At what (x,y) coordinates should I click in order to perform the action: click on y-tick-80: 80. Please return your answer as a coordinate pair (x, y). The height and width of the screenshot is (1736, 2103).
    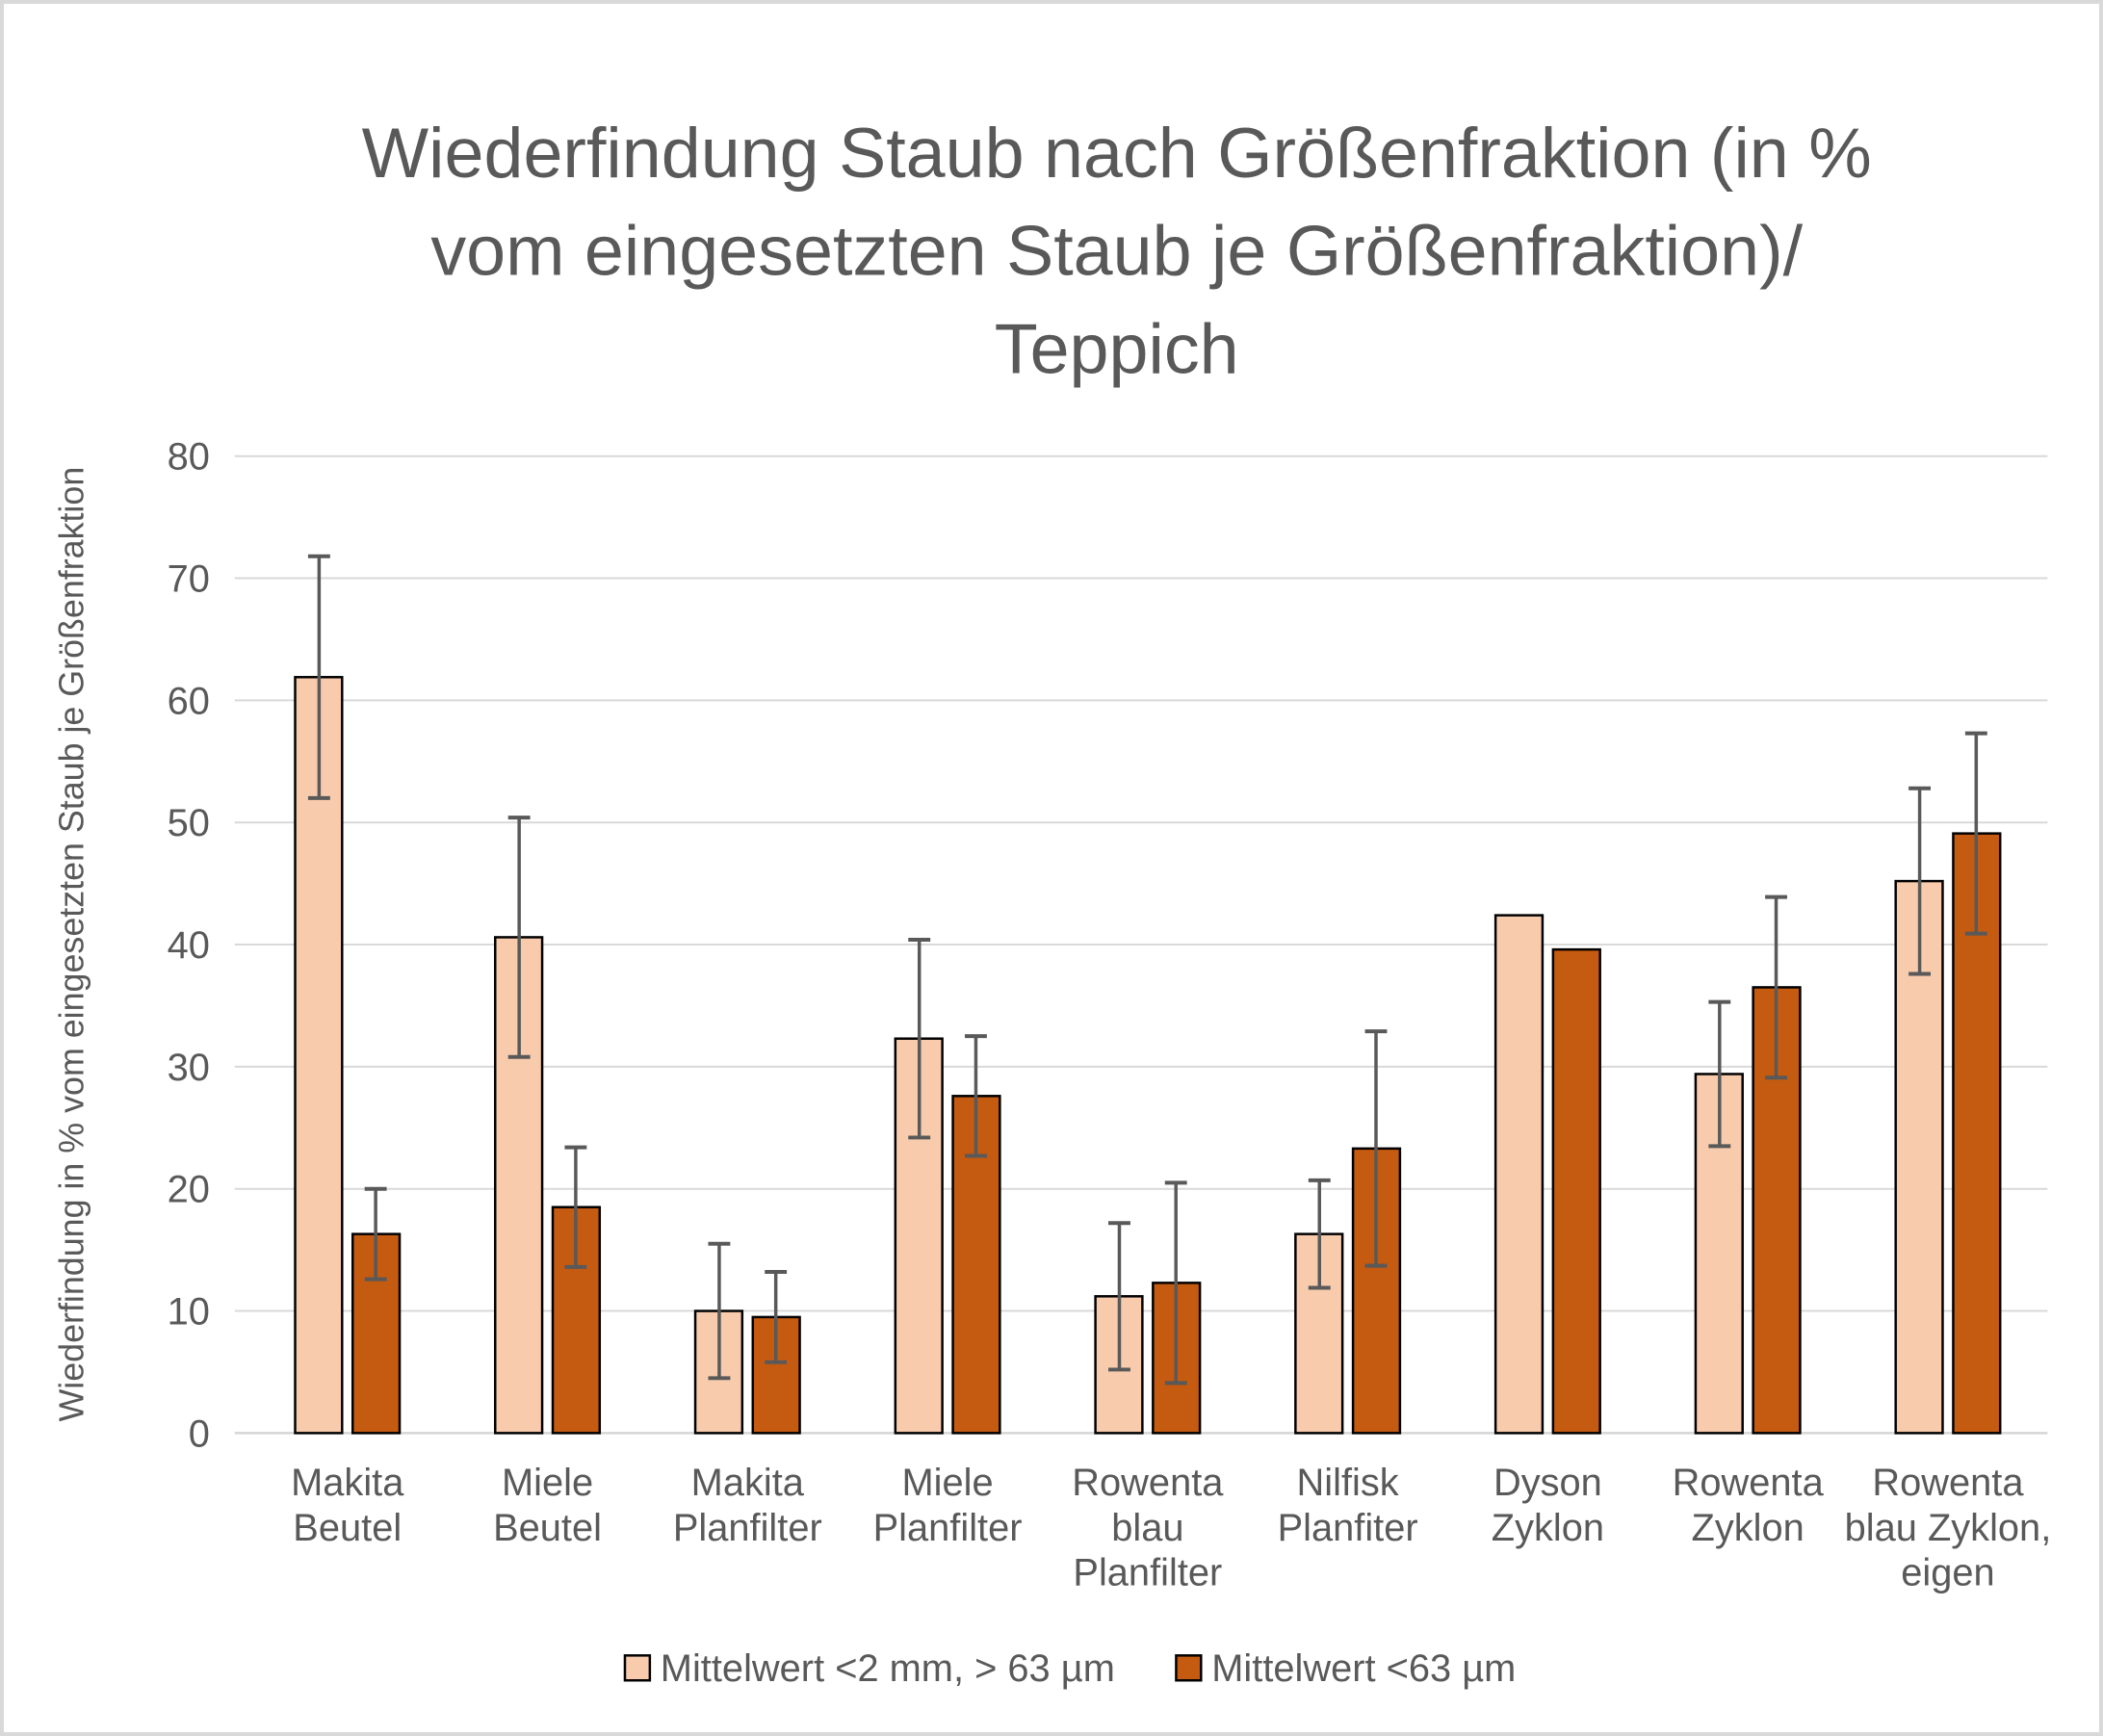
    Looking at the image, I should click on (189, 457).